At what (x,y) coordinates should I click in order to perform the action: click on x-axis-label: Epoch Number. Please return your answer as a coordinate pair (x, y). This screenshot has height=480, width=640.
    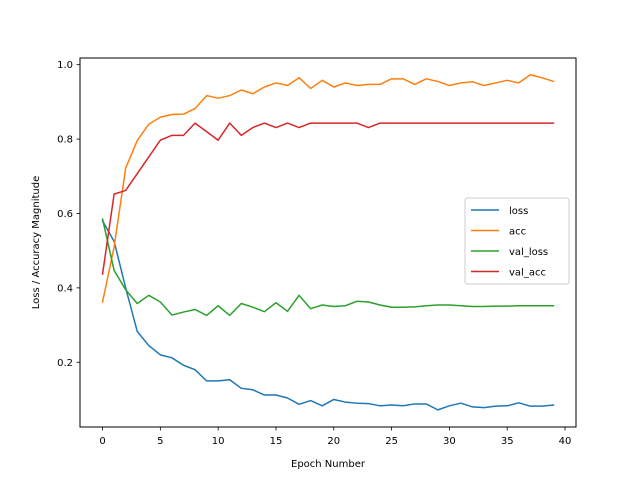
    Looking at the image, I should click on (328, 464).